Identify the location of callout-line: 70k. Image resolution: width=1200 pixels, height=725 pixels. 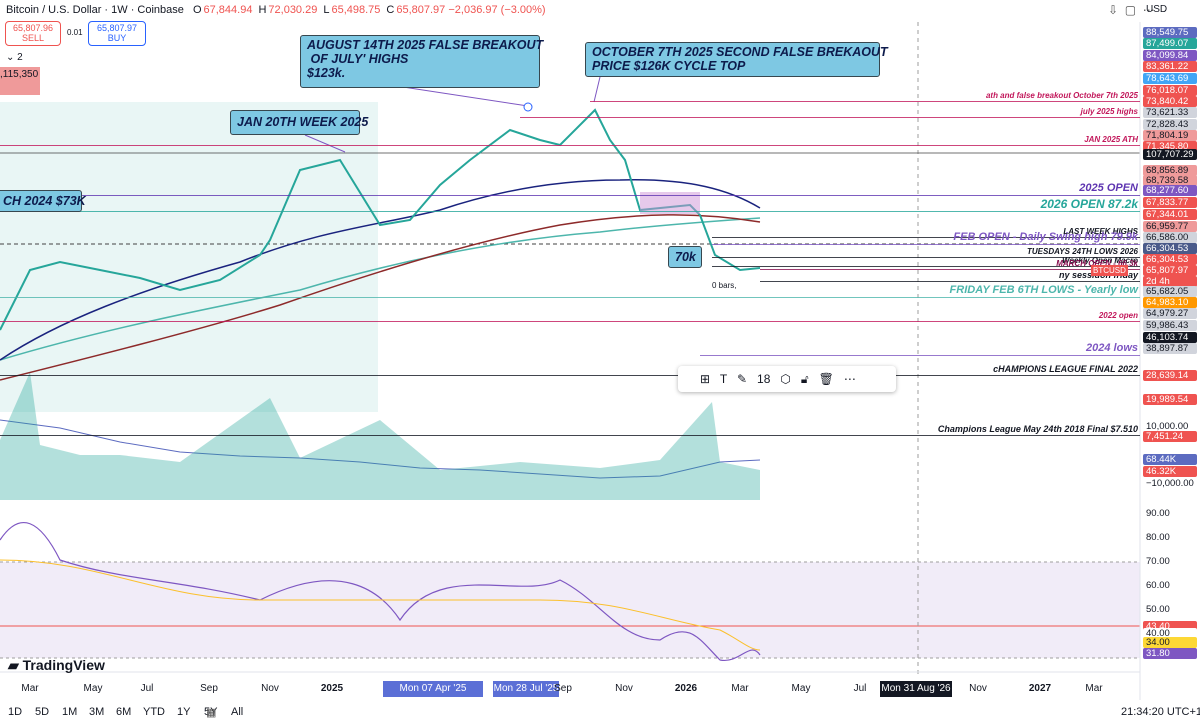
(685, 257).